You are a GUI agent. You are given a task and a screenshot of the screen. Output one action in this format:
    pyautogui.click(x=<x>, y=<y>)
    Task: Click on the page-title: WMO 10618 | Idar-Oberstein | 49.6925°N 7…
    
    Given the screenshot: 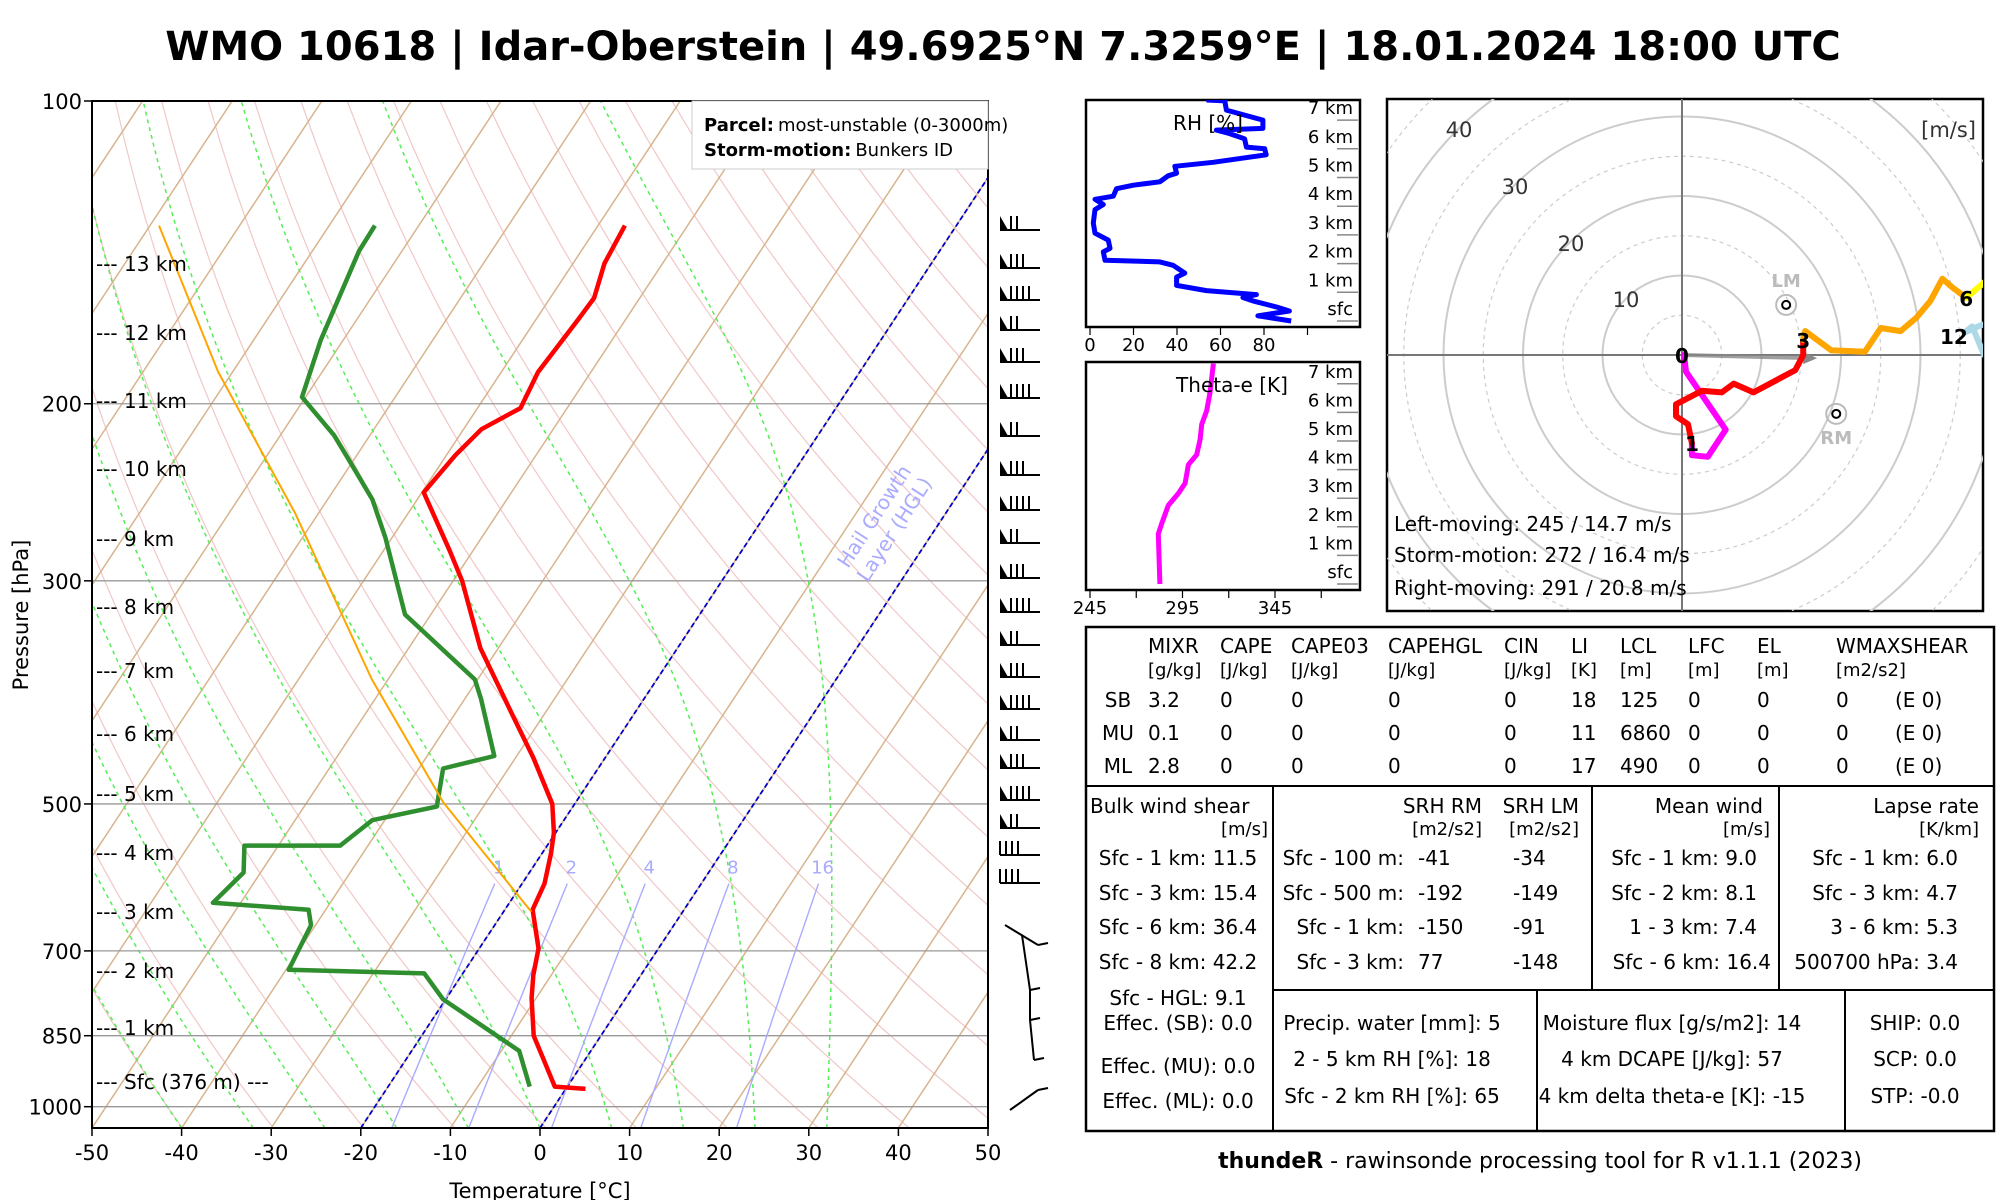 What is the action you would take?
    pyautogui.click(x=1003, y=47)
    